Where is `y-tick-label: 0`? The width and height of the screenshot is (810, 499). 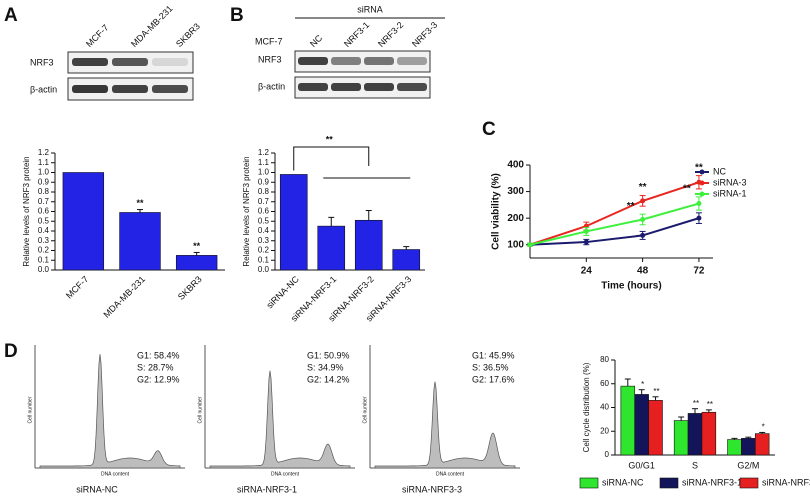 y-tick-label: 0 is located at coordinates (607, 454).